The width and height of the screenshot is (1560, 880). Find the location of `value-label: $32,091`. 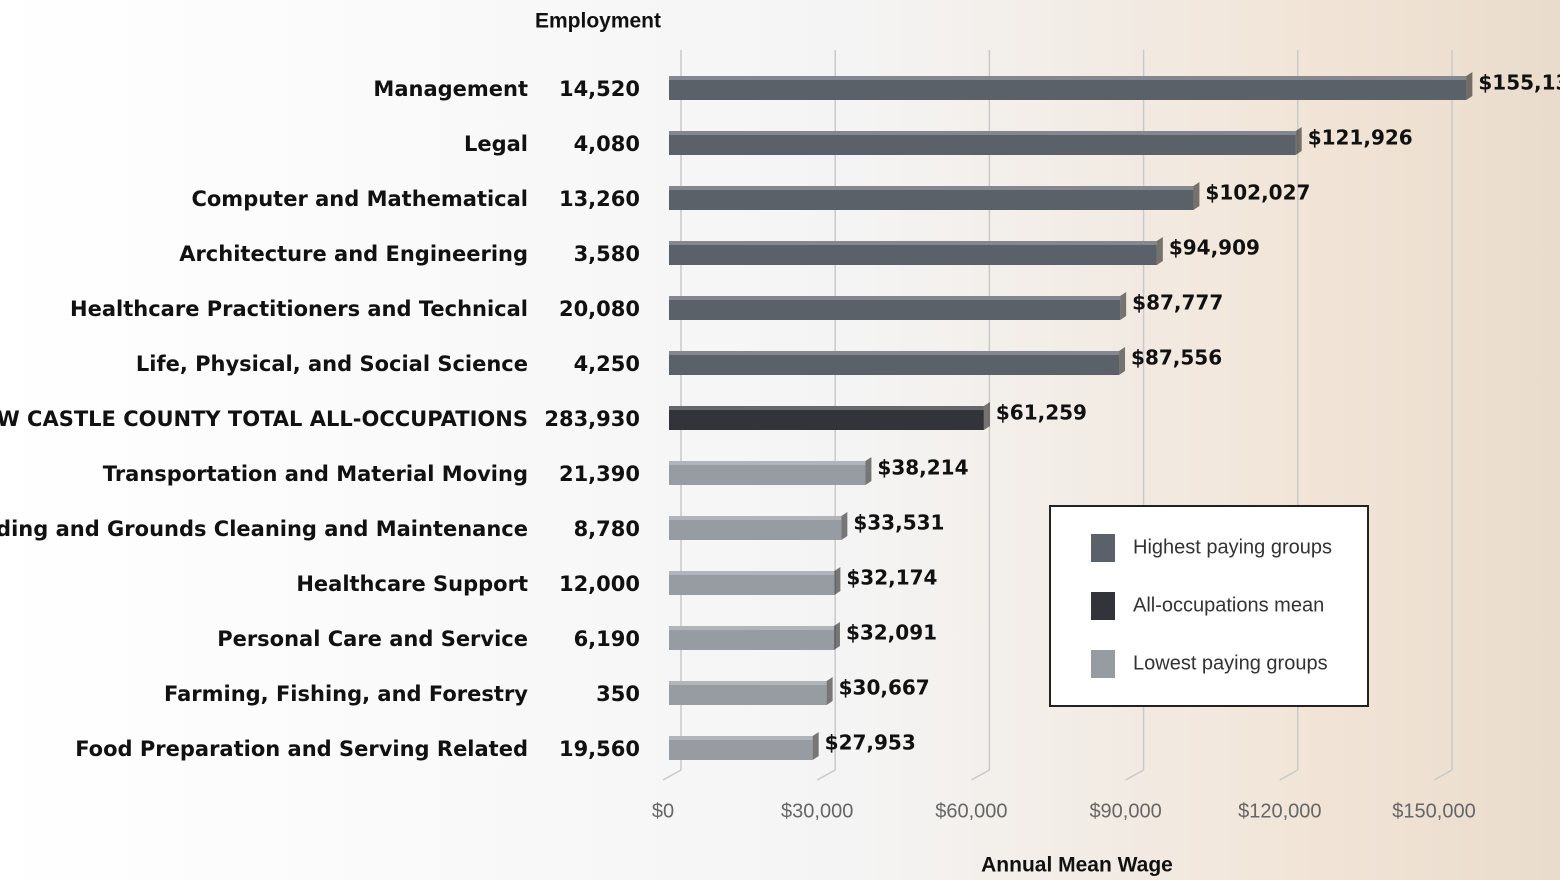

value-label: $32,091 is located at coordinates (891, 633).